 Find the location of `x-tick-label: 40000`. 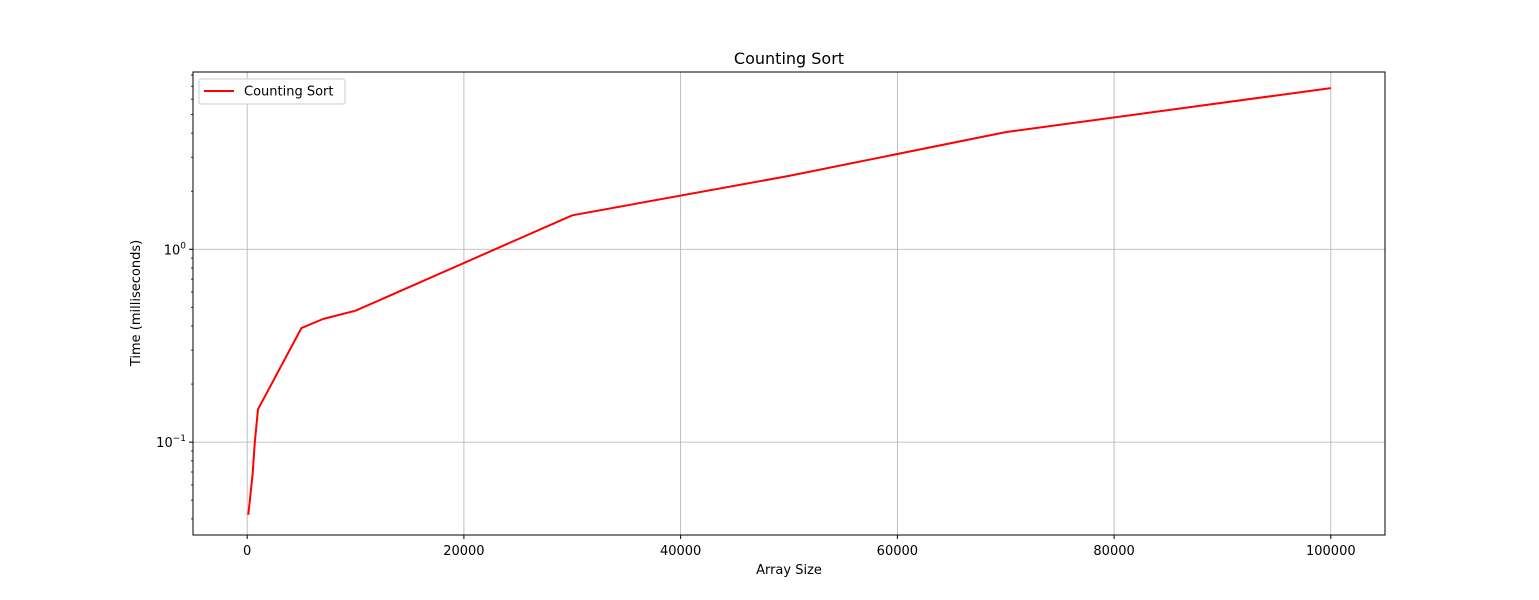

x-tick-label: 40000 is located at coordinates (680, 551).